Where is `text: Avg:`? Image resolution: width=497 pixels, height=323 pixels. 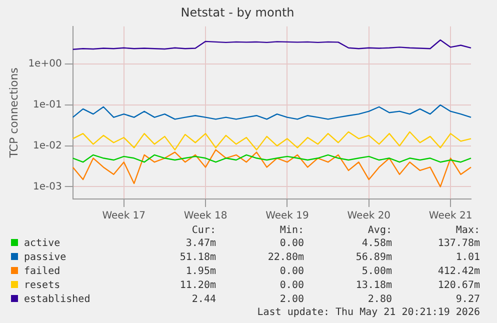 text: Avg: is located at coordinates (379, 231).